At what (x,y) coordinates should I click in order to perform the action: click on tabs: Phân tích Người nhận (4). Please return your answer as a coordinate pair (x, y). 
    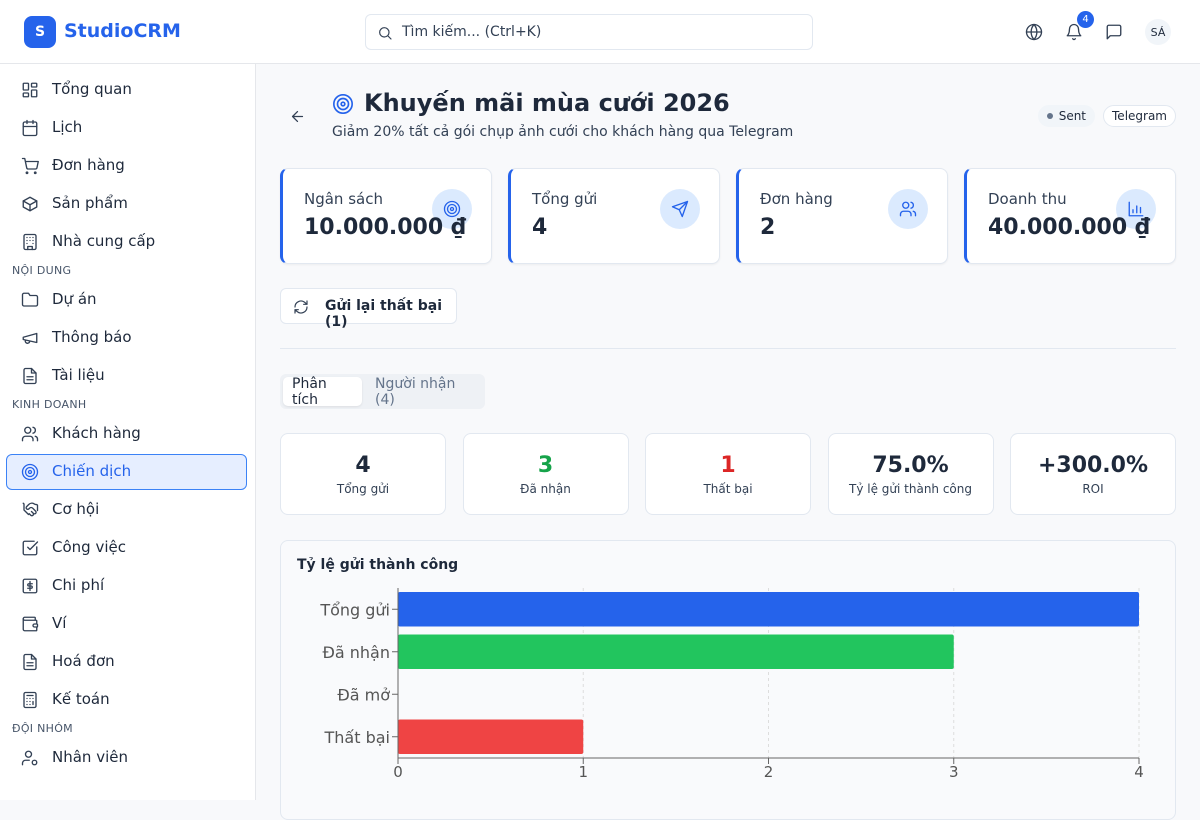
    Looking at the image, I should click on (382, 391).